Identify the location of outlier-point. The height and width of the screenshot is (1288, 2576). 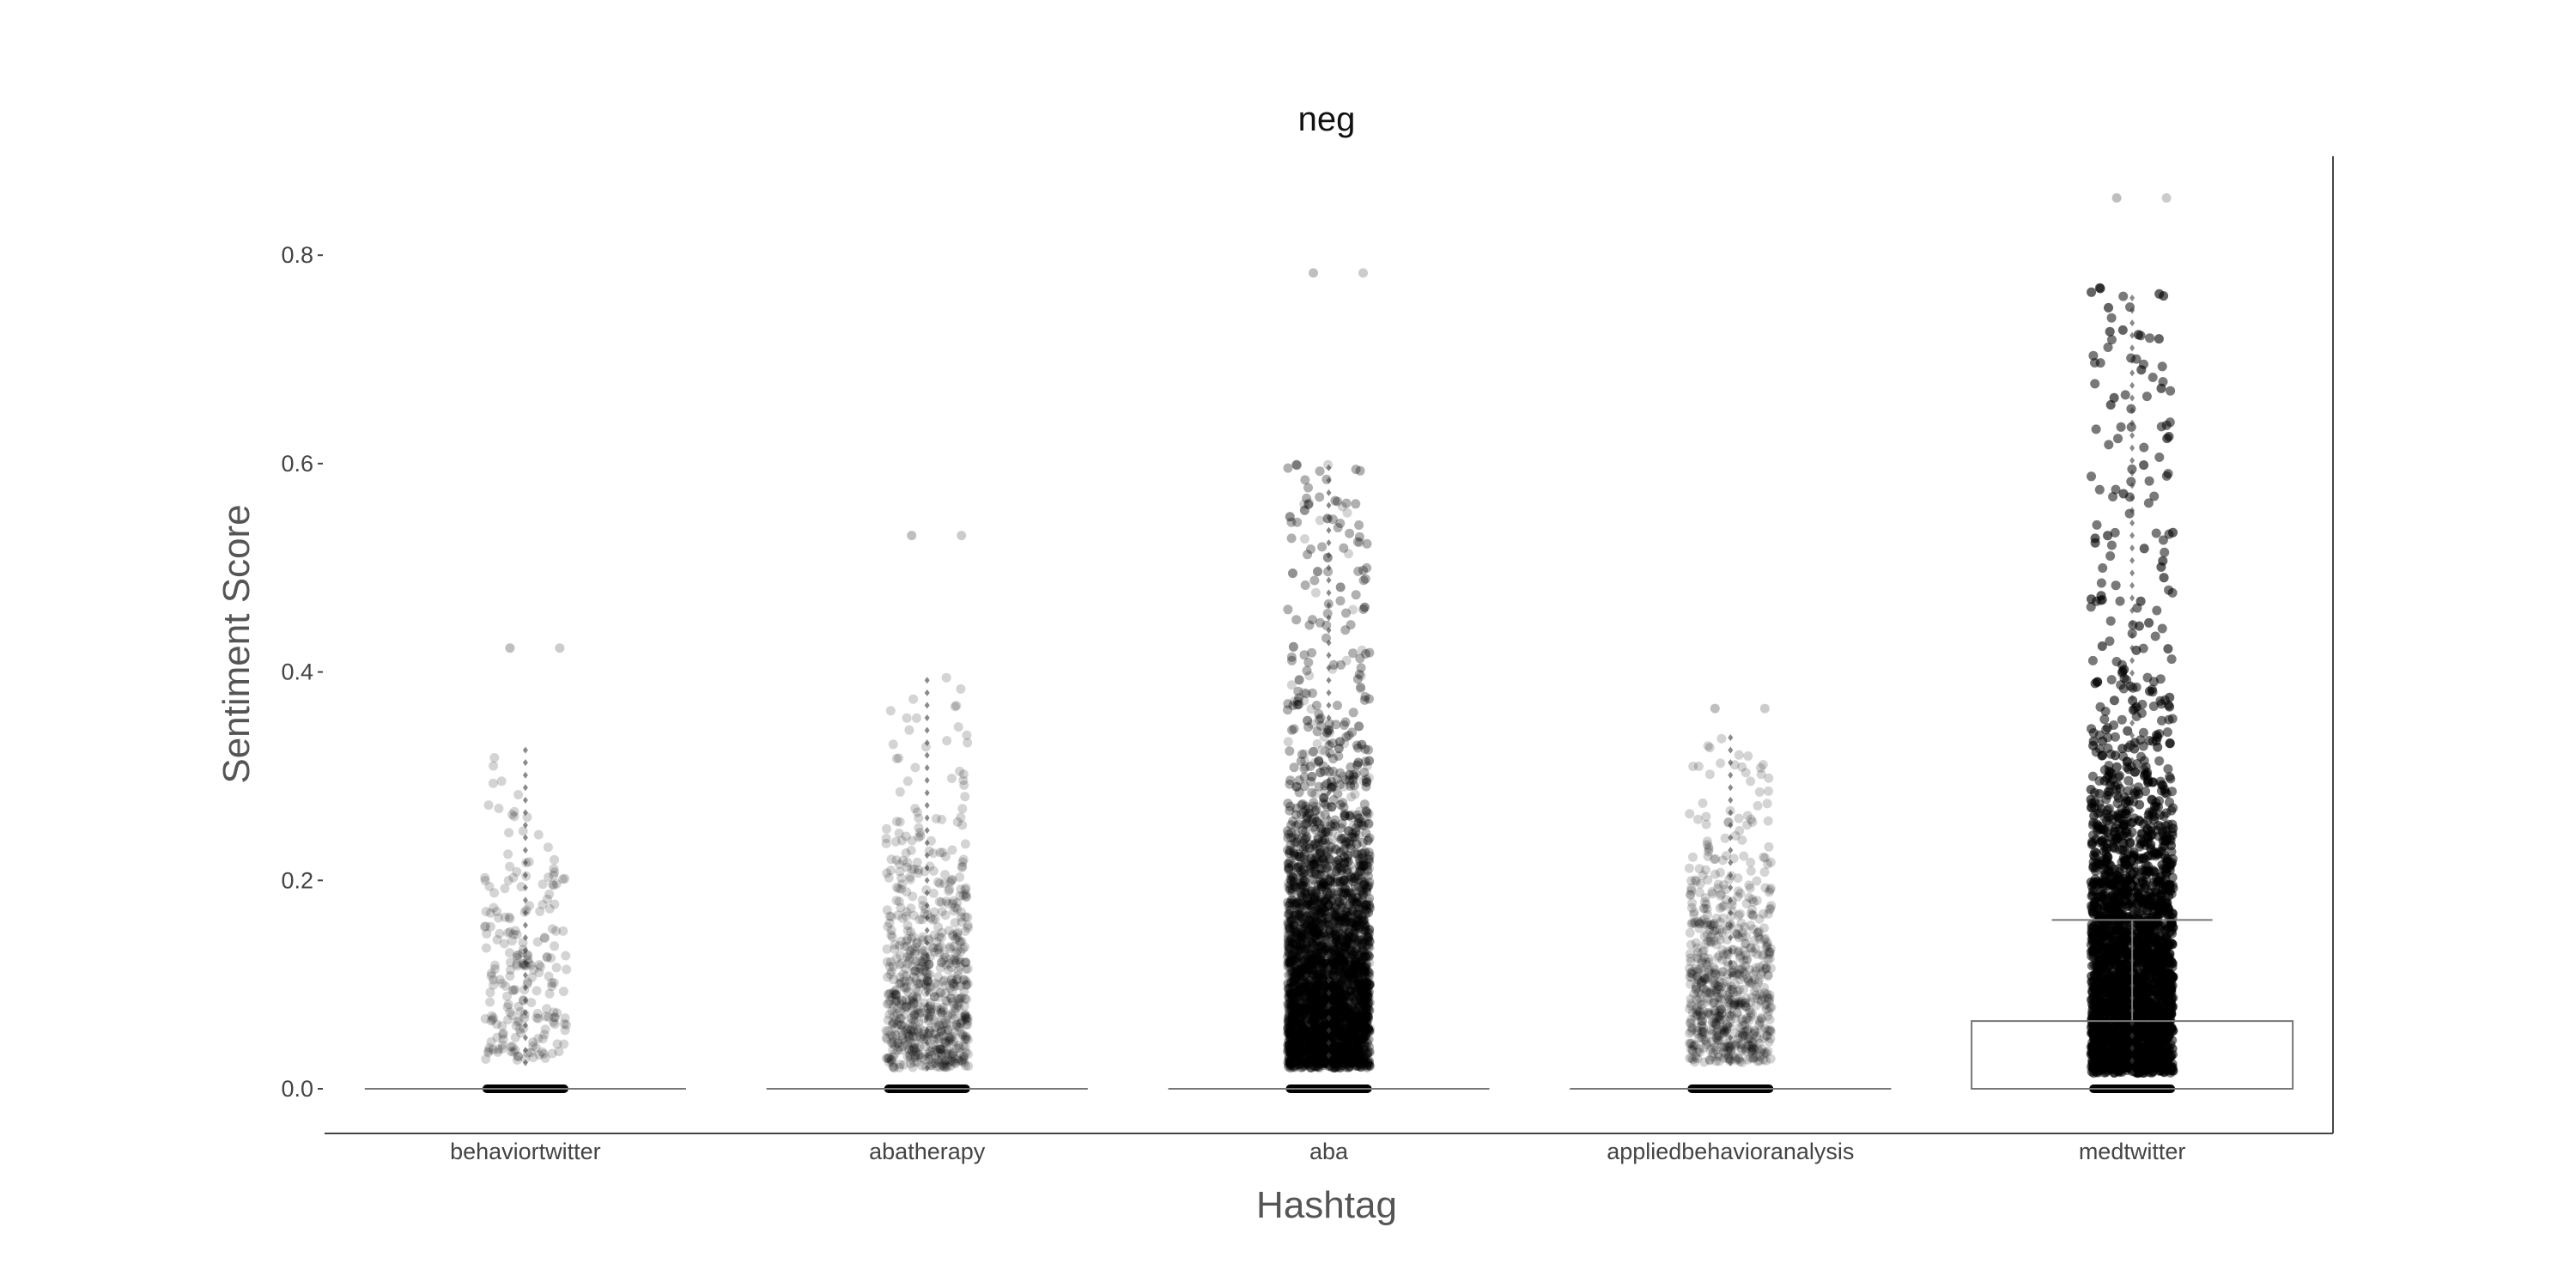
(962, 535).